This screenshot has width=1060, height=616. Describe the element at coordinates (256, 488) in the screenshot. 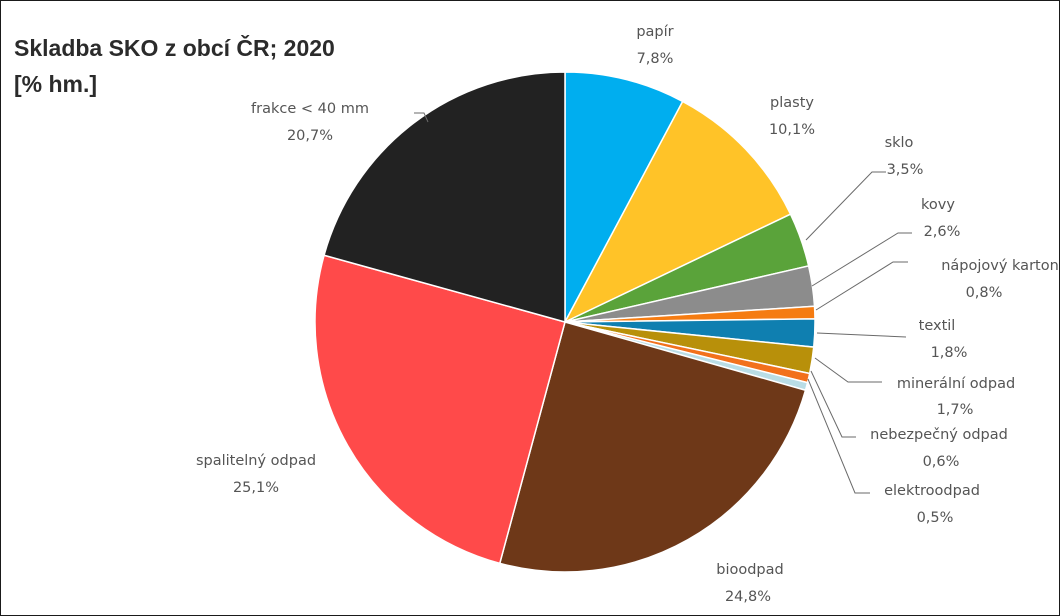

I see `slice-value-11: 25,1%` at that location.